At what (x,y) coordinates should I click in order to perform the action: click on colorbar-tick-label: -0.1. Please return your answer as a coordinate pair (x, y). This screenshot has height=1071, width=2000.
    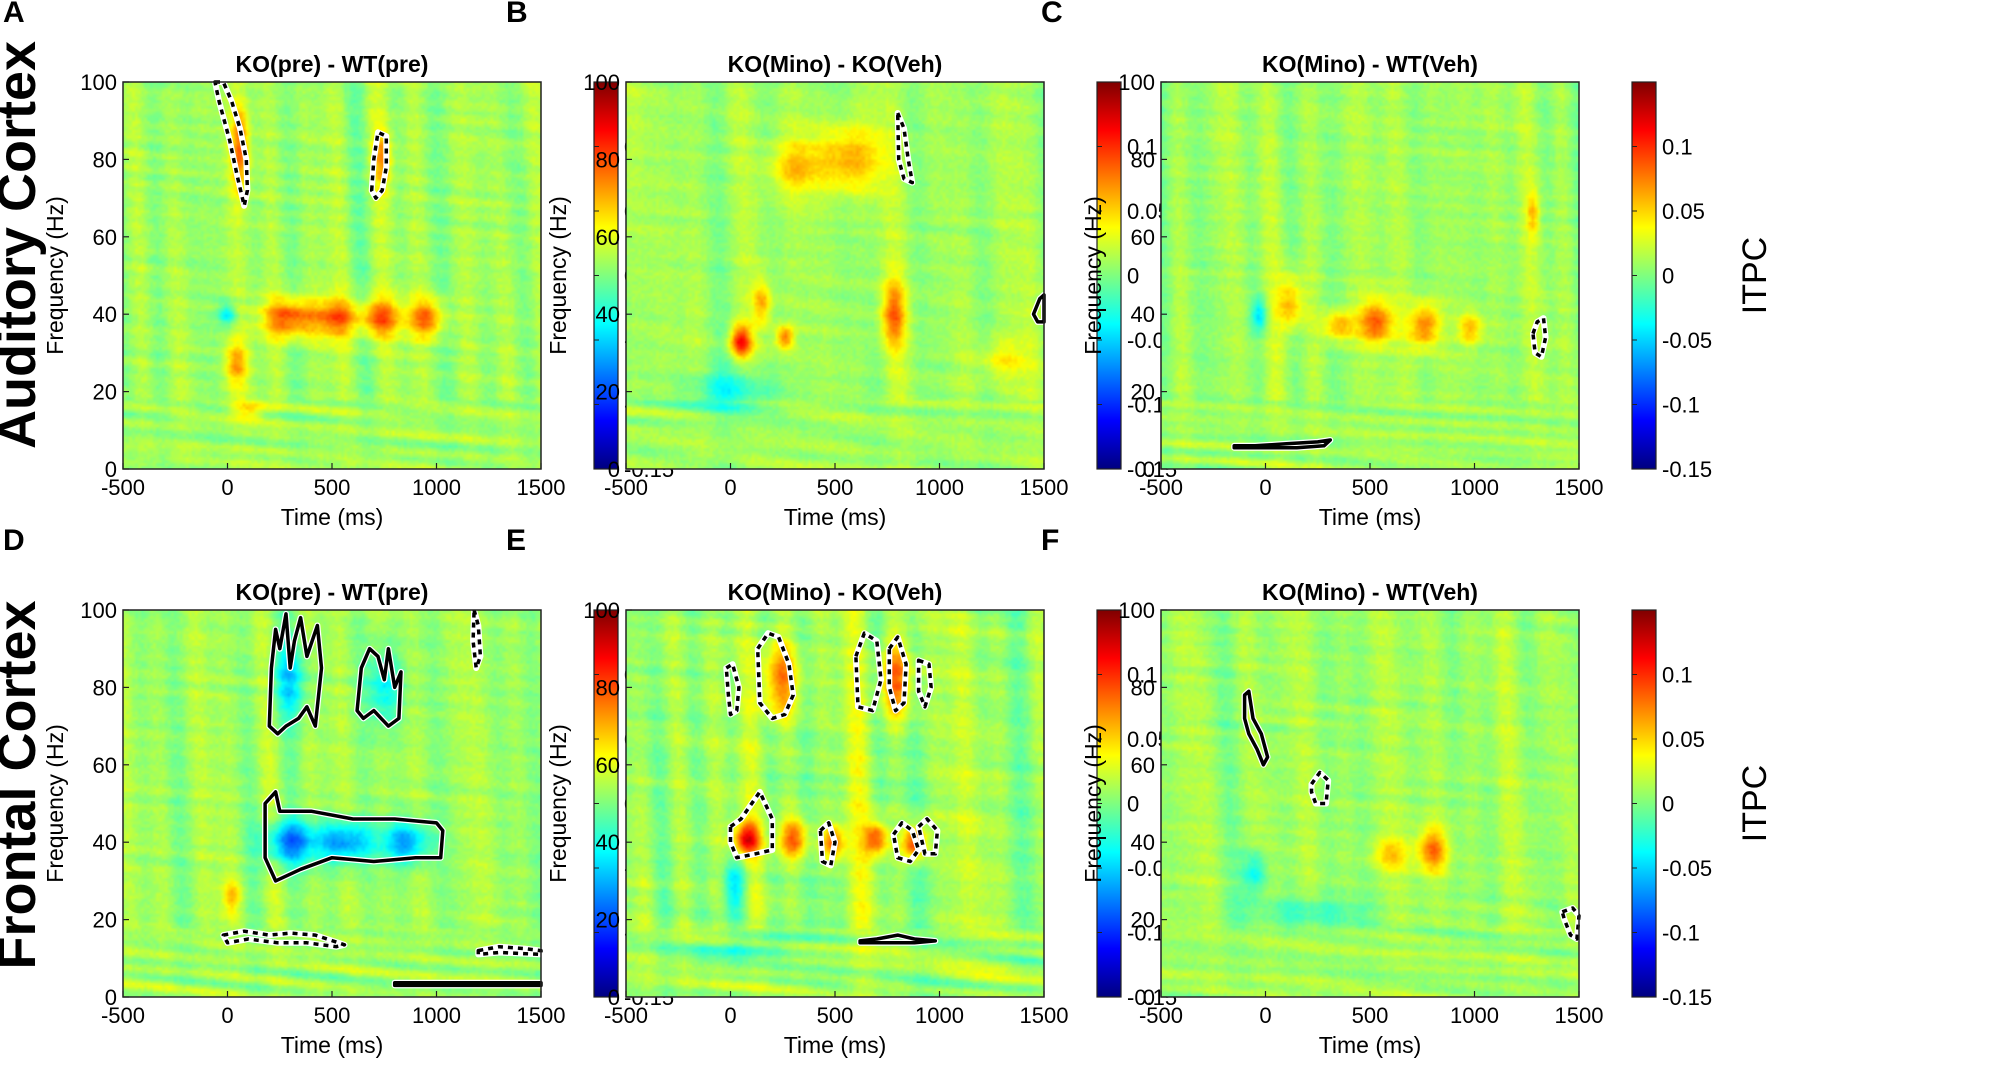
    Looking at the image, I should click on (1146, 933).